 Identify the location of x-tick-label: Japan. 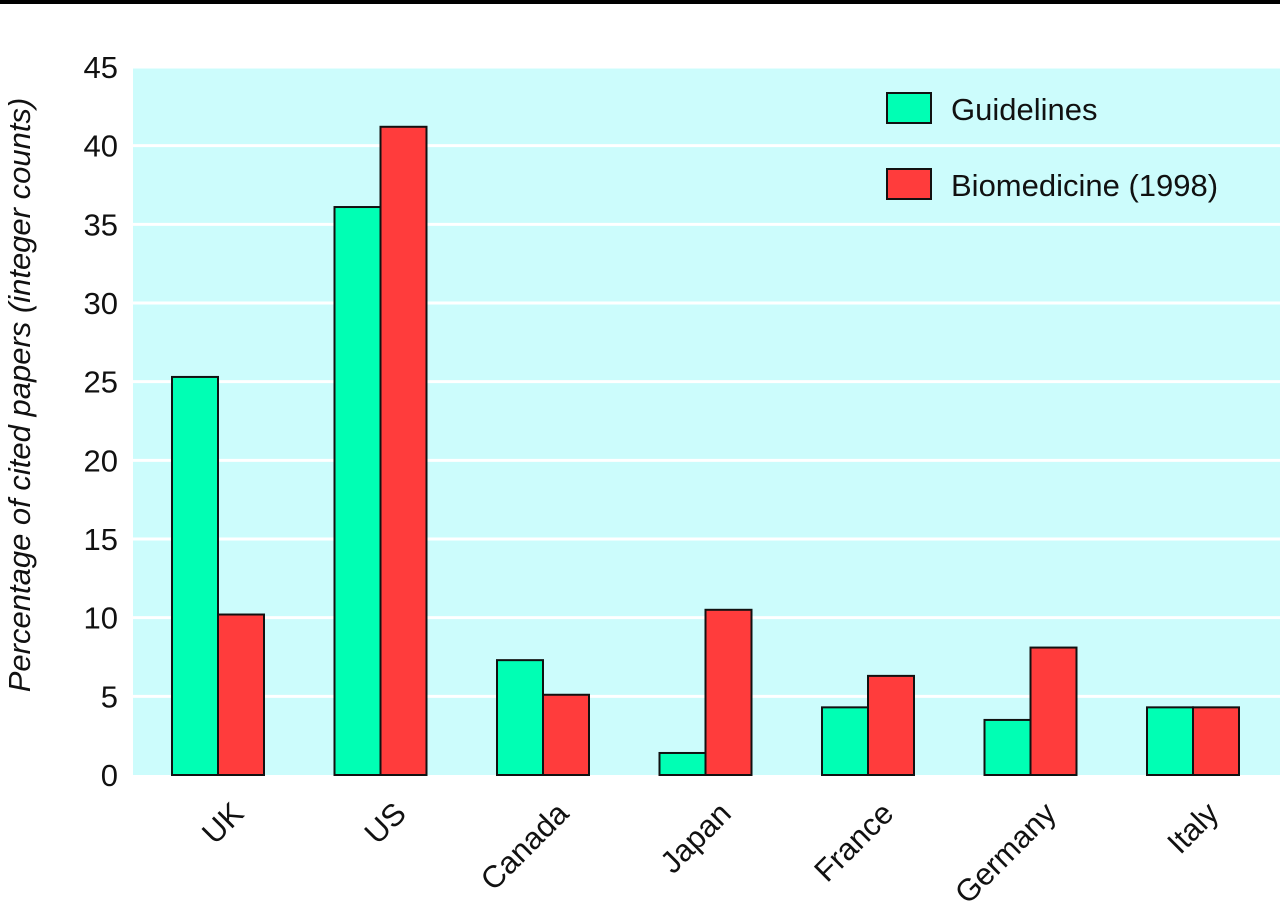
(695, 838).